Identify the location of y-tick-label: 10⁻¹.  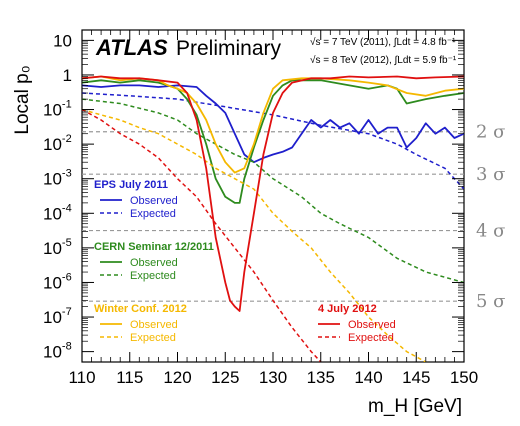
(57, 109).